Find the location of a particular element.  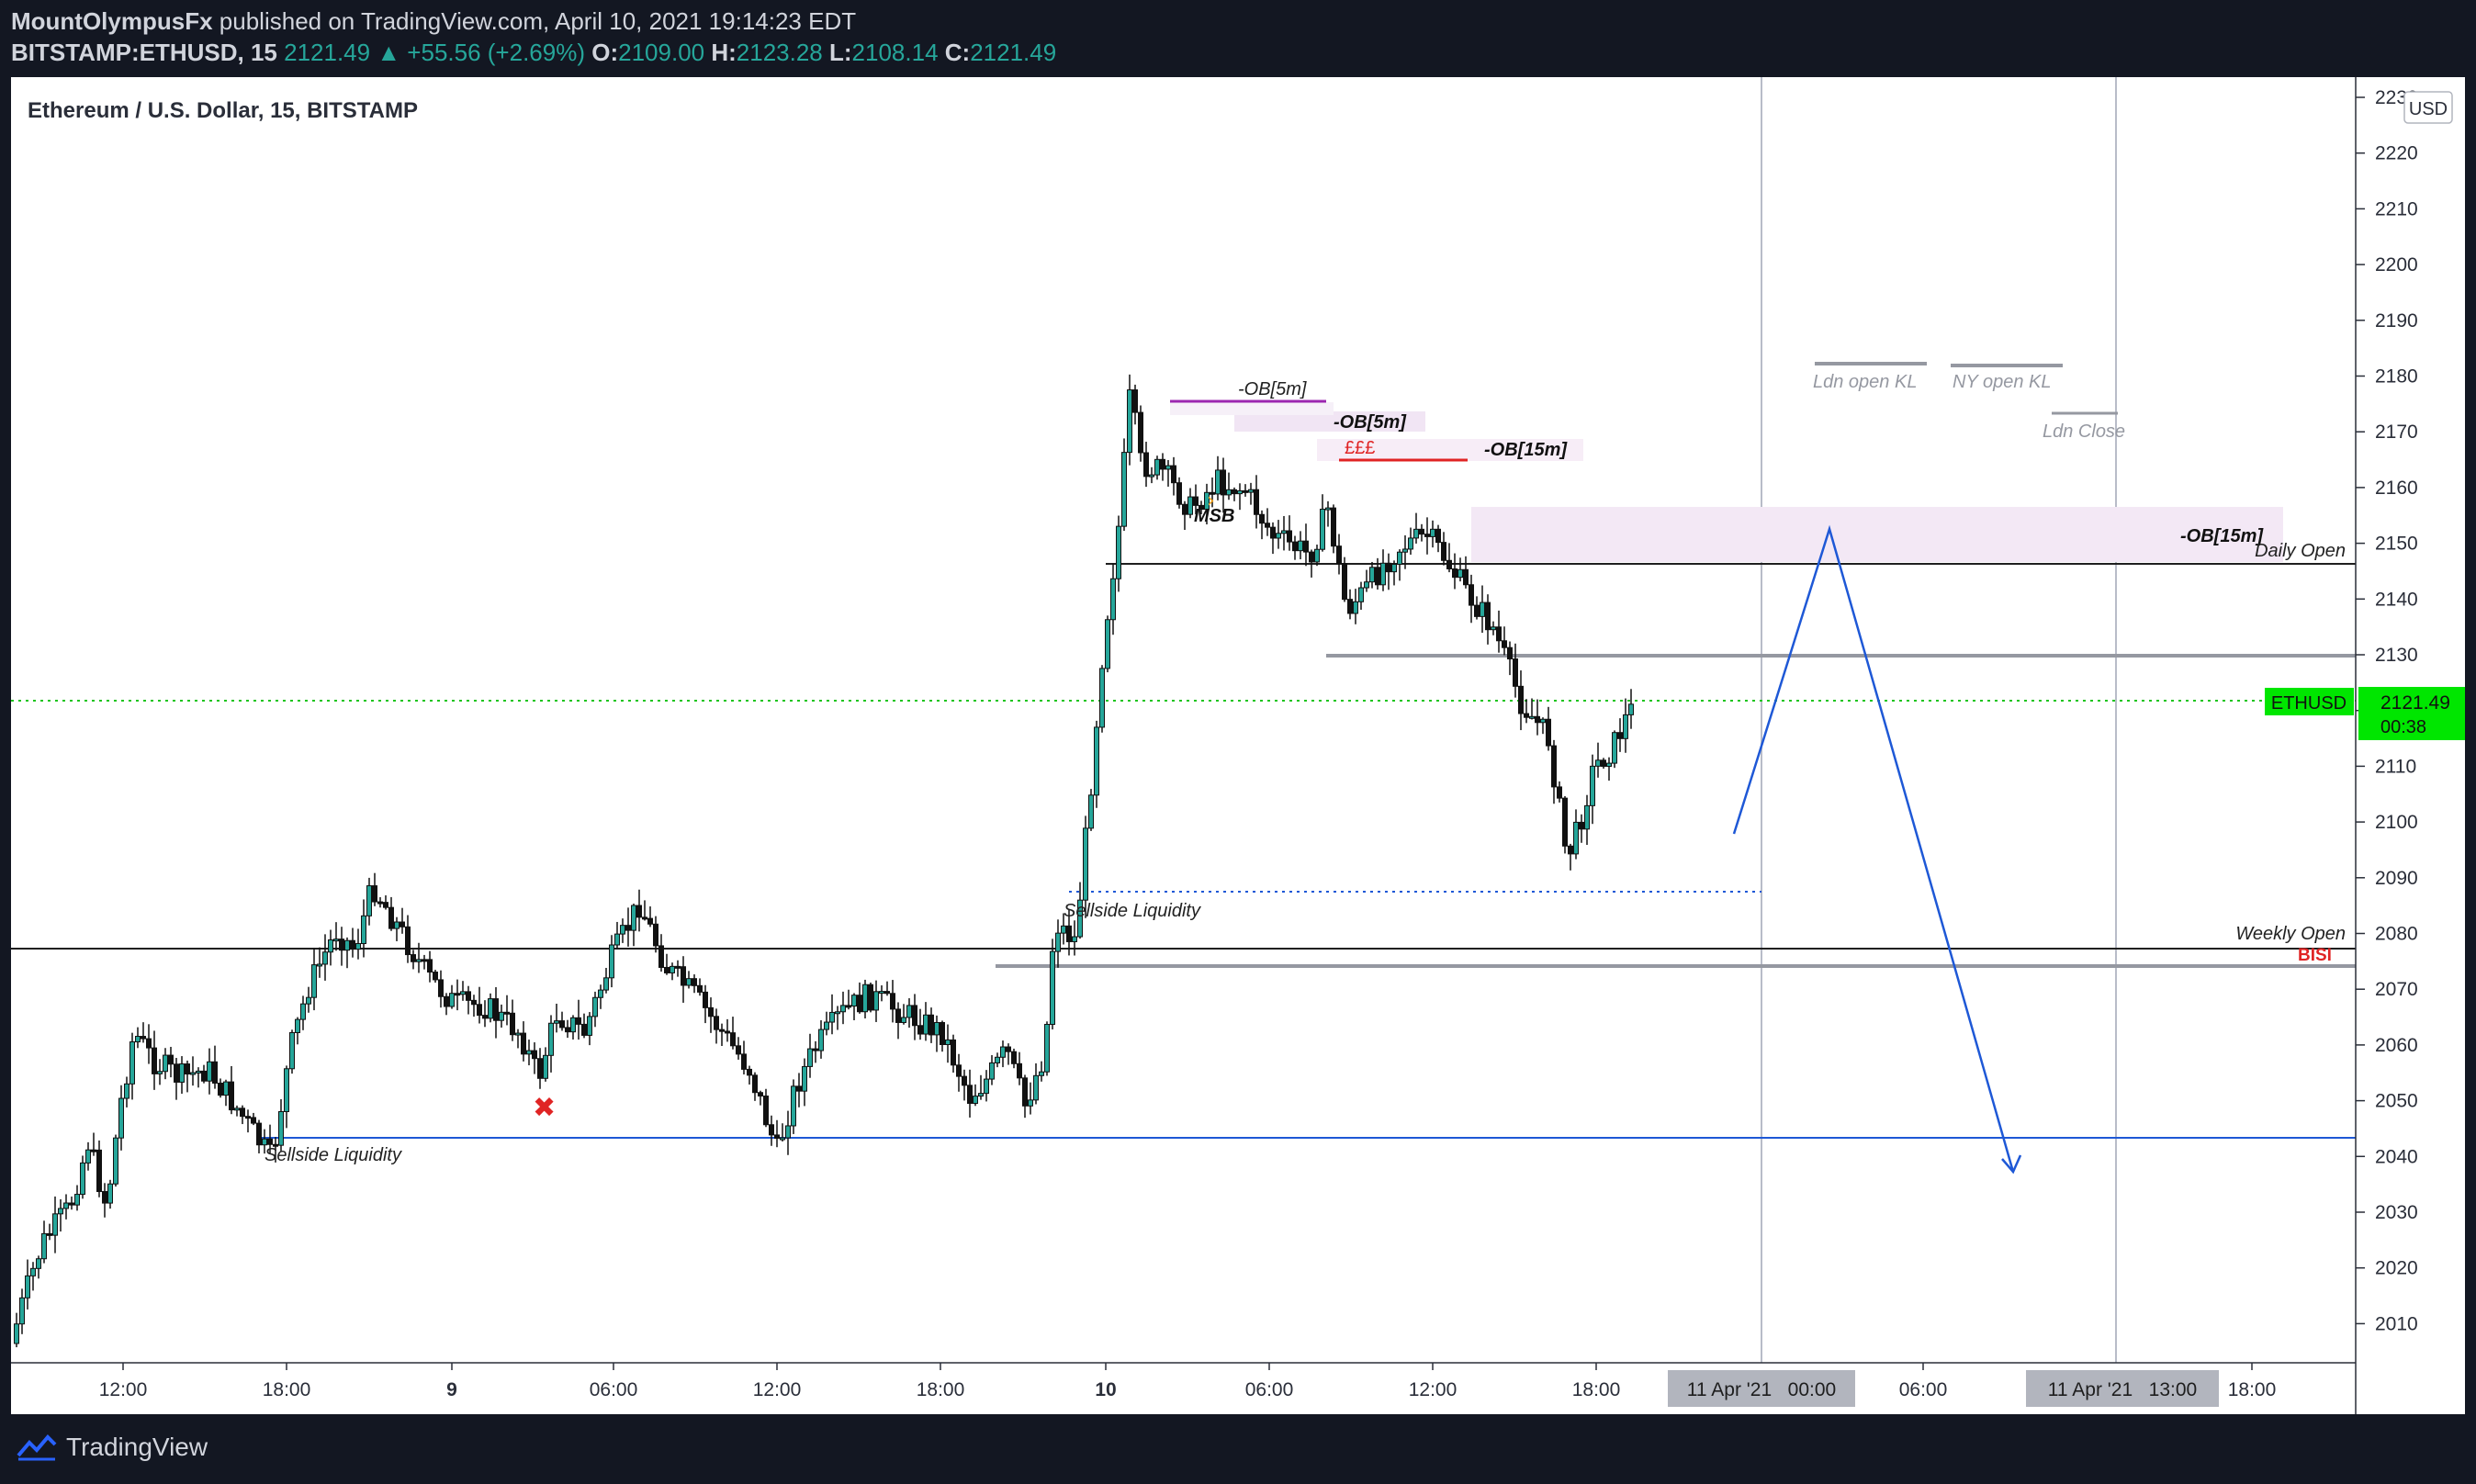

ldn-open-kl-label: Ldn open KL is located at coordinates (1865, 382).